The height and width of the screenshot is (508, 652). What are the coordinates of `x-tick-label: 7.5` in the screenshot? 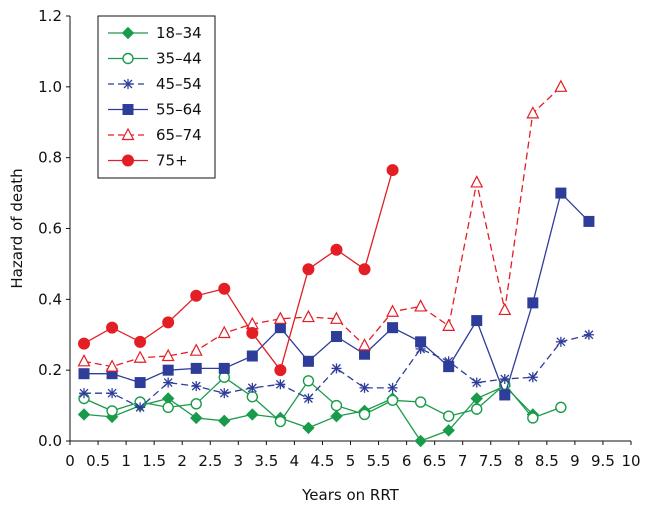 It's located at (491, 461).